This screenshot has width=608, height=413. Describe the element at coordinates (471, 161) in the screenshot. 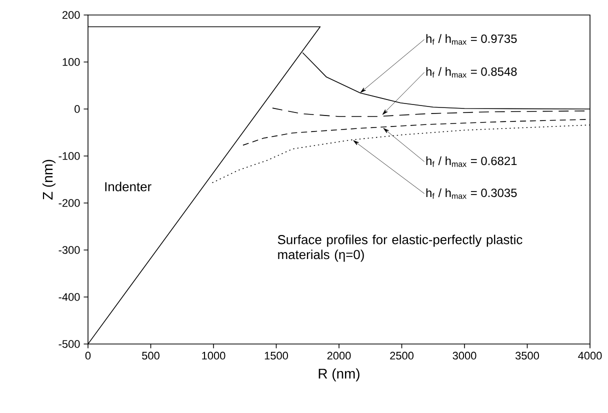

I see `annotation: h$_{f}$ / h$_{max}$ = 0.6821` at that location.